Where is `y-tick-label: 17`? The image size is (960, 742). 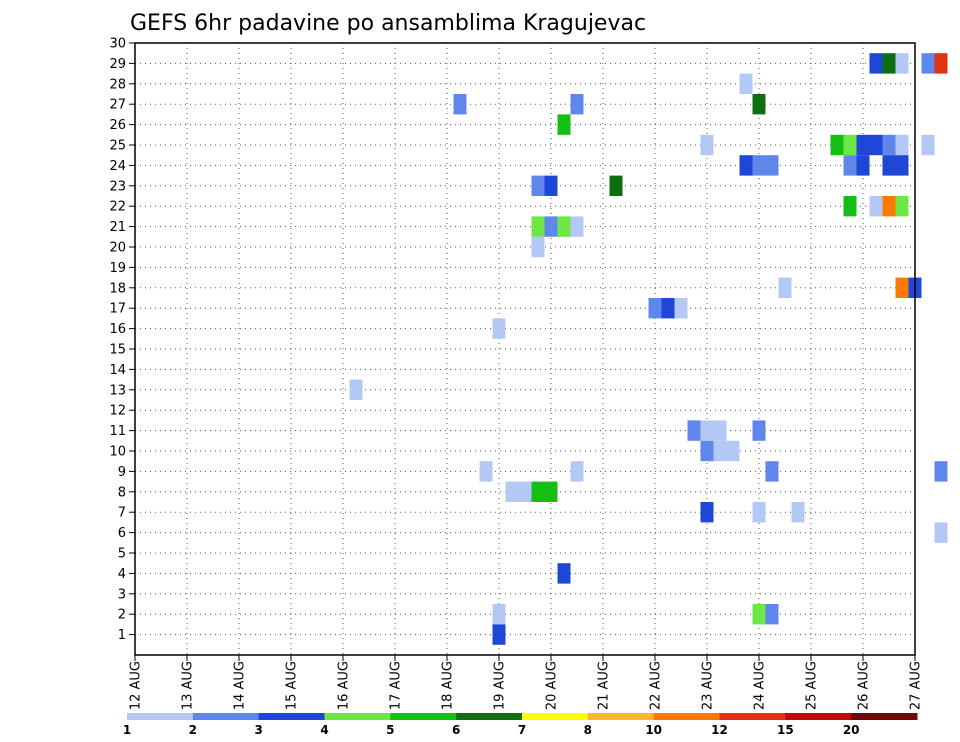
y-tick-label: 17 is located at coordinates (117, 309).